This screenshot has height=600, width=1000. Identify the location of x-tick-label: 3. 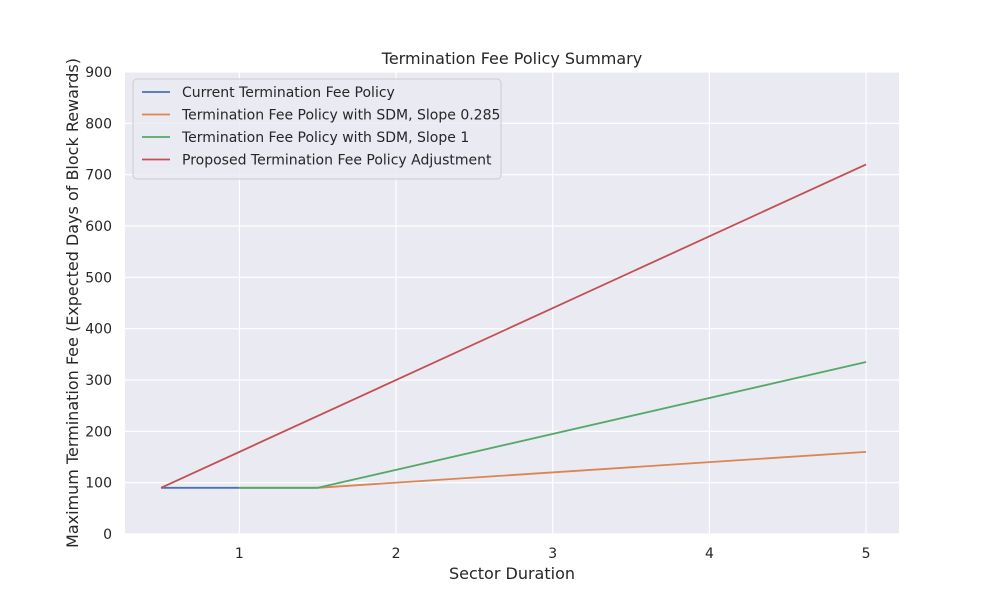
(552, 554).